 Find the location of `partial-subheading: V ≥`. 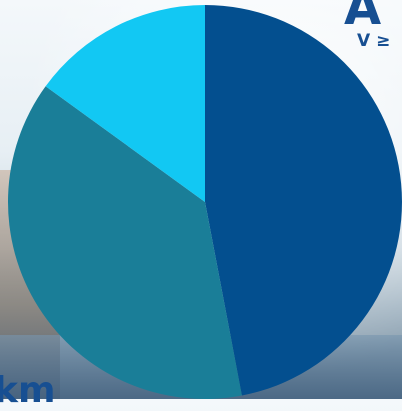

partial-subheading: V ≥ is located at coordinates (374, 41).